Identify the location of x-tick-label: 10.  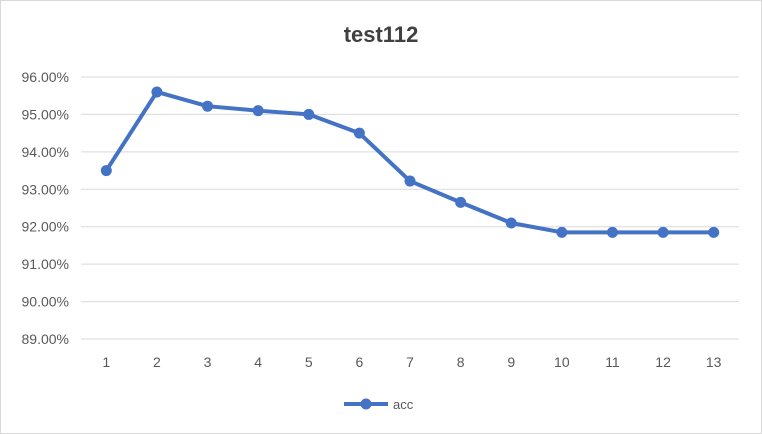
(562, 362).